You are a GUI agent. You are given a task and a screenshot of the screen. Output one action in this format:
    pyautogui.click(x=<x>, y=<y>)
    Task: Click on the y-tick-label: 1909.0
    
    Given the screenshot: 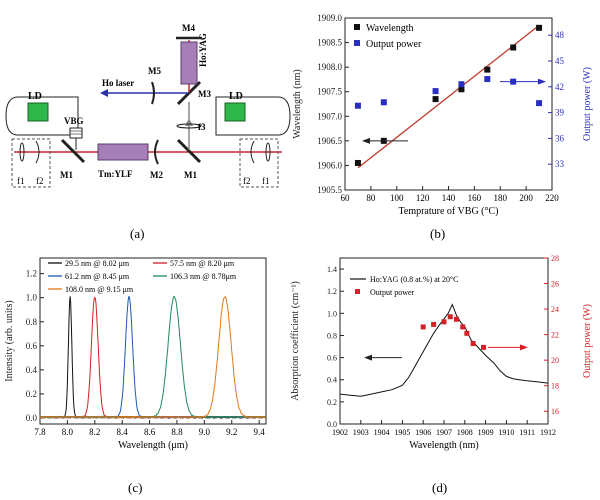 What is the action you would take?
    pyautogui.click(x=329, y=18)
    